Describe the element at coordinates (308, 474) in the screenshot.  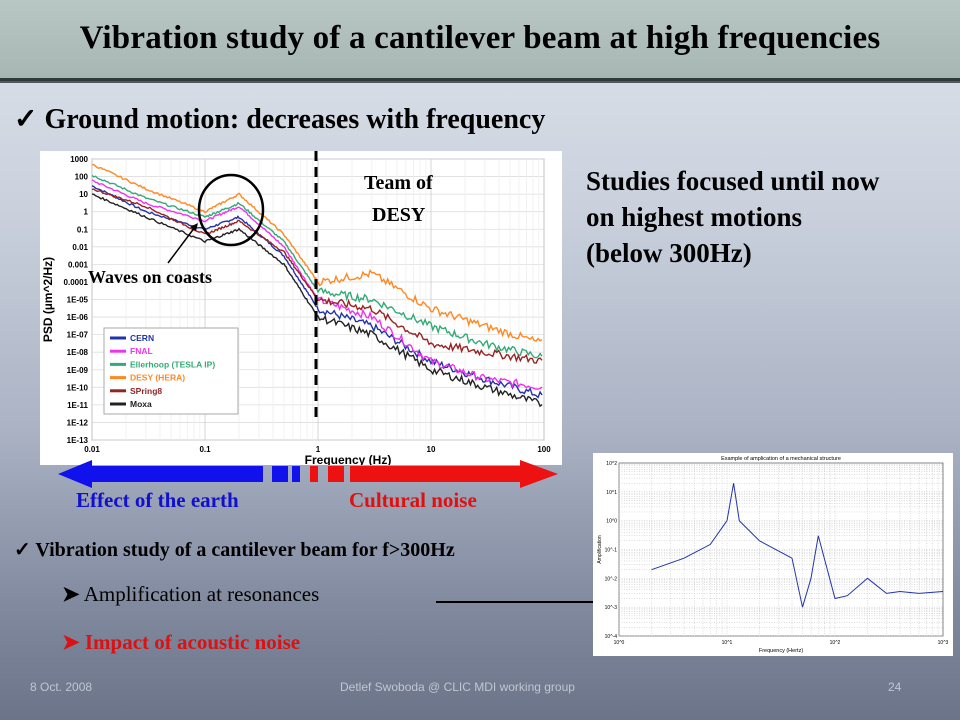
I see `frequency-range-arrow` at that location.